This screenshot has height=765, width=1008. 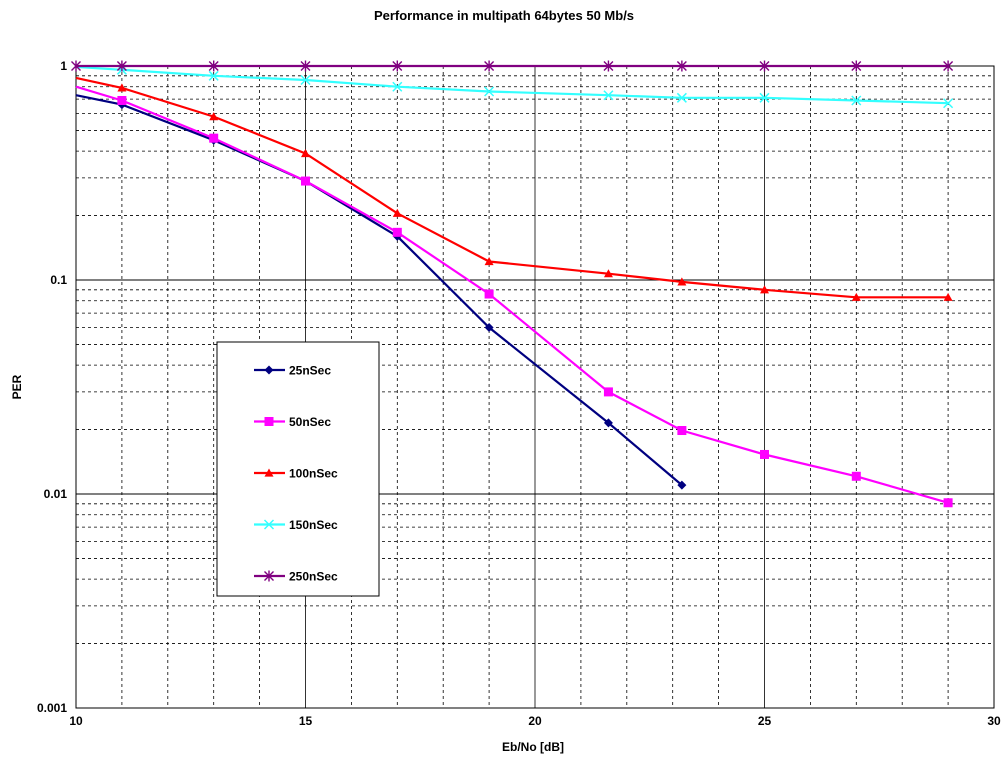 I want to click on legend-label-100nSec: 100nSec, so click(x=313, y=474).